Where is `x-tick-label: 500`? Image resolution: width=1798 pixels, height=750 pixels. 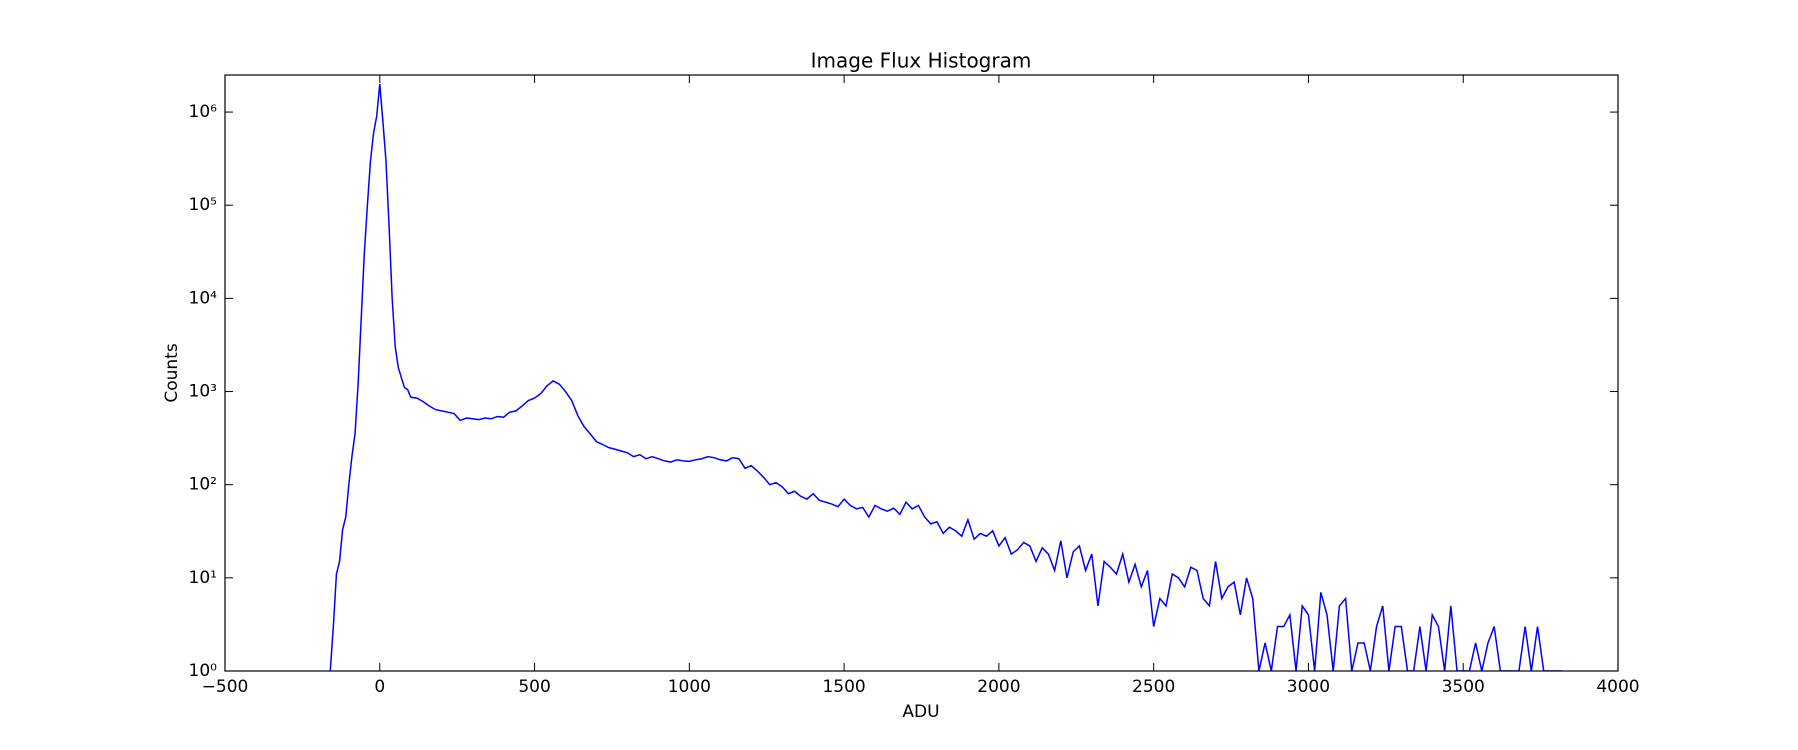 x-tick-label: 500 is located at coordinates (534, 687).